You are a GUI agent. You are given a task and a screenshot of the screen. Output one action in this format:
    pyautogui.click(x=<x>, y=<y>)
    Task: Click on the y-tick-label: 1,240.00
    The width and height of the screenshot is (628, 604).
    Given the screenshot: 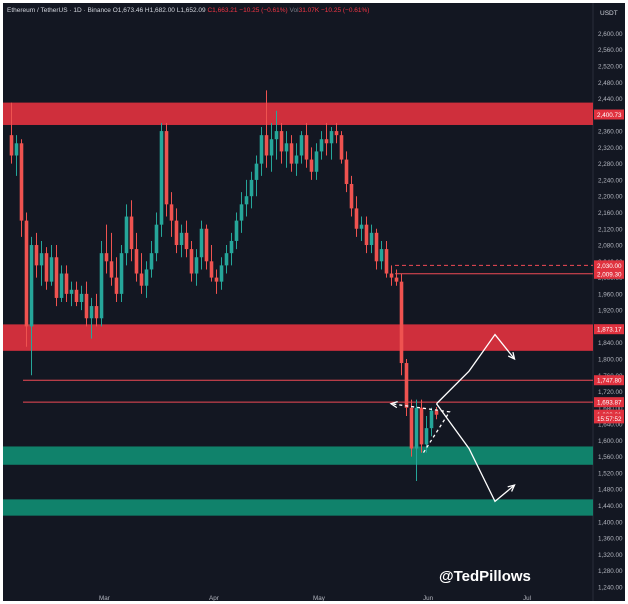 What is the action you would take?
    pyautogui.click(x=610, y=587)
    